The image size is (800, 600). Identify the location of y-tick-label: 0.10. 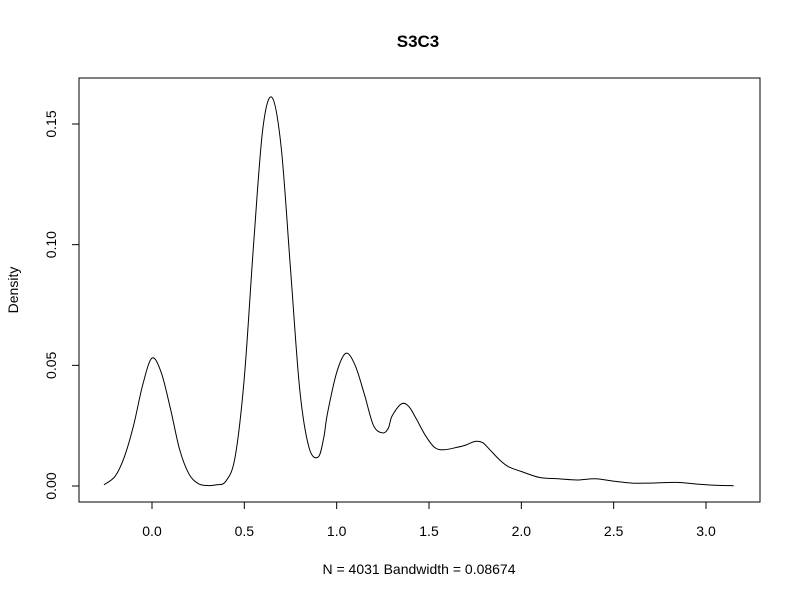
(51, 244).